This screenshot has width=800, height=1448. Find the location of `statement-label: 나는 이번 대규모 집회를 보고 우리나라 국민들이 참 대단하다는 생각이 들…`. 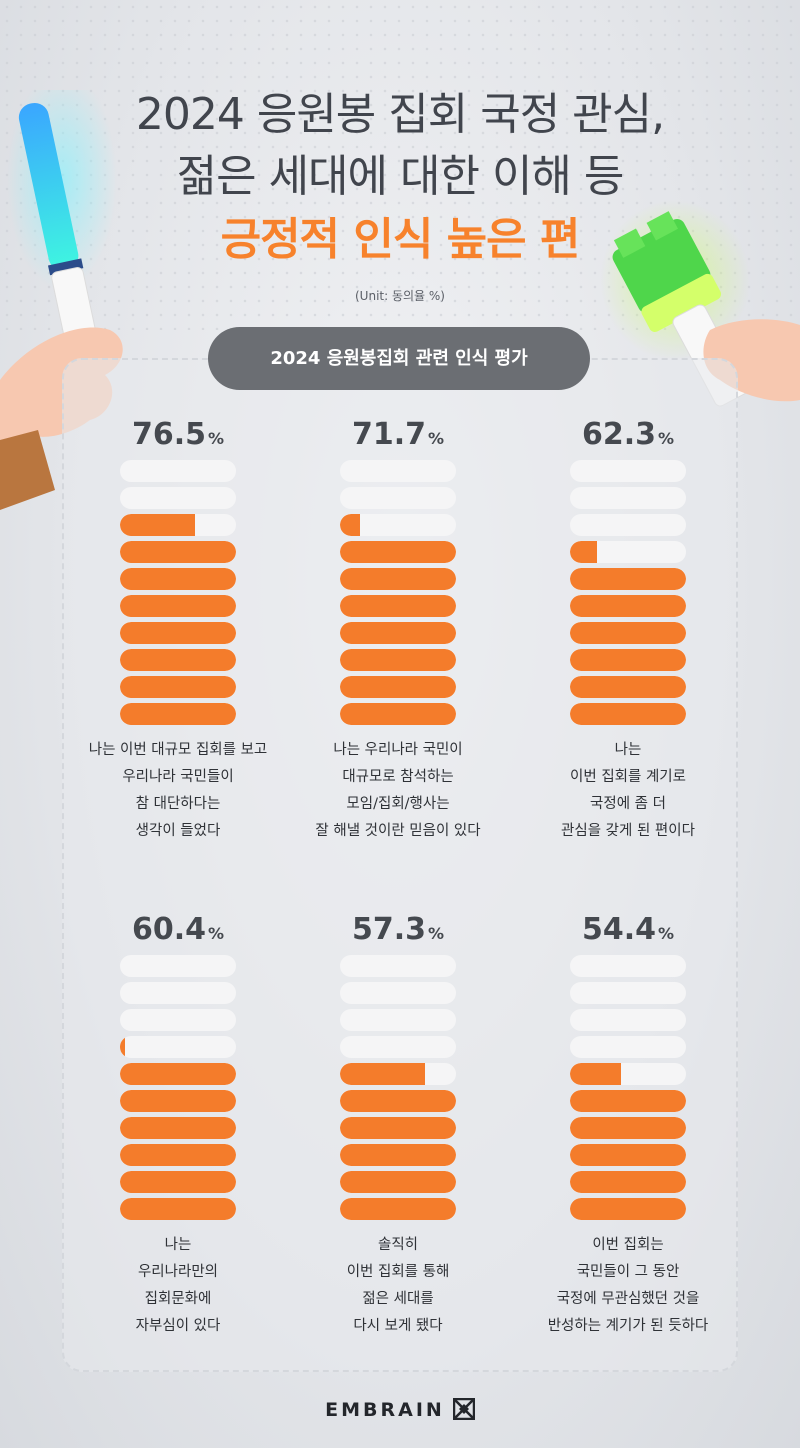

statement-label: 나는 이번 대규모 집회를 보고 우리나라 국민들이 참 대단하다는 생각이 들… is located at coordinates (178, 790).